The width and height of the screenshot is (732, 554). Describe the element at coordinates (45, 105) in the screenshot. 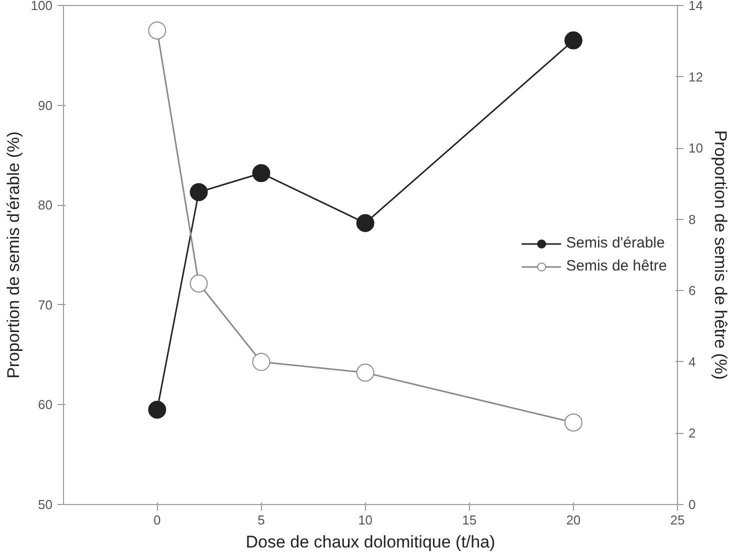

I see `y-tick-label: 90` at that location.